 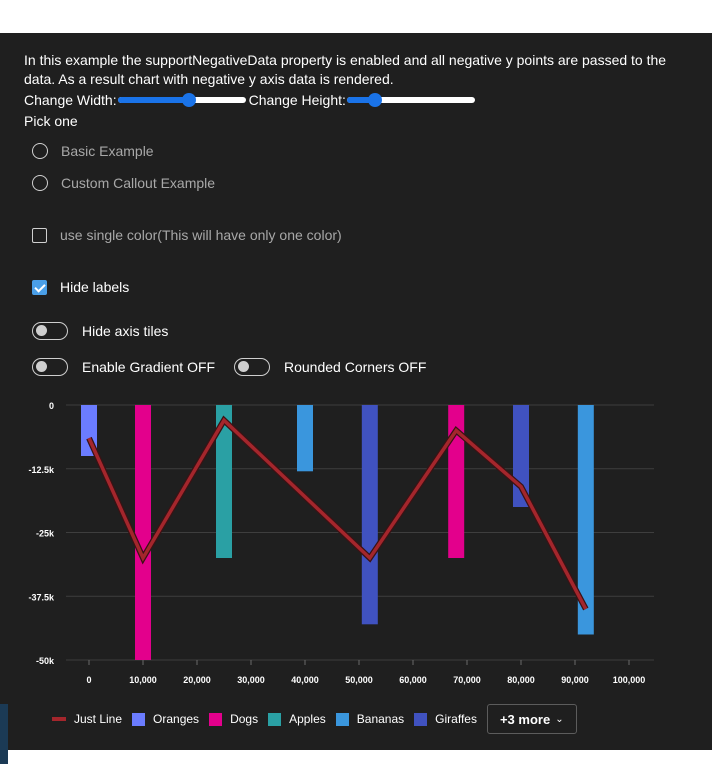 I want to click on x-tick-label: 10,000, so click(x=143, y=680).